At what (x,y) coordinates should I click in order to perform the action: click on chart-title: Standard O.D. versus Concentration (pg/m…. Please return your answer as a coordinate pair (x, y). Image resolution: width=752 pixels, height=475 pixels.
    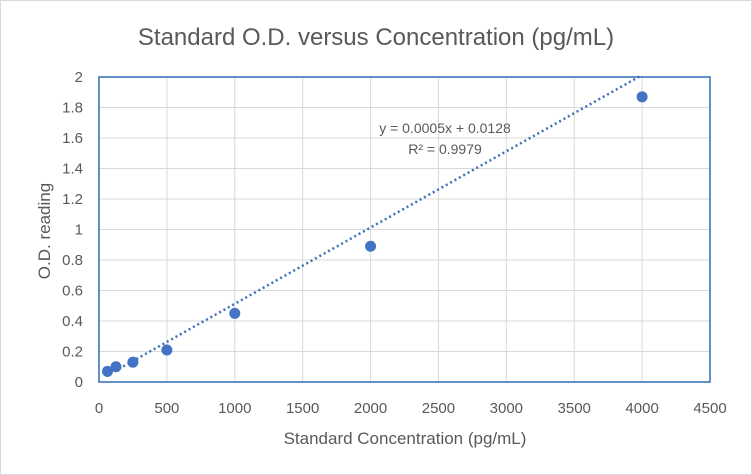
    Looking at the image, I should click on (376, 37).